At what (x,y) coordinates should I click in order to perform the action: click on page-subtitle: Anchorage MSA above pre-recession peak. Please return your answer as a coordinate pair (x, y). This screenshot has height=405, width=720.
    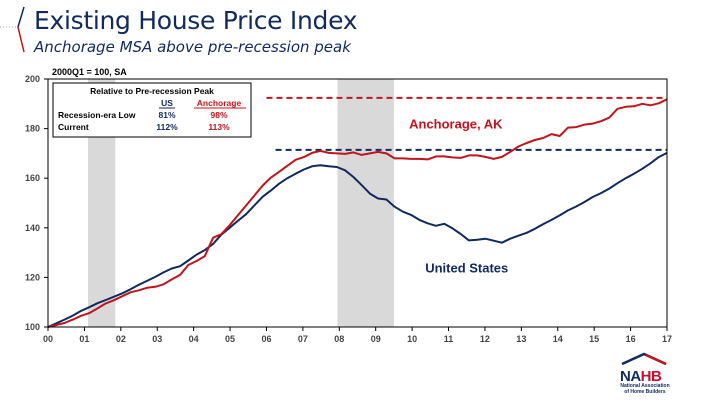
    Looking at the image, I should click on (192, 47).